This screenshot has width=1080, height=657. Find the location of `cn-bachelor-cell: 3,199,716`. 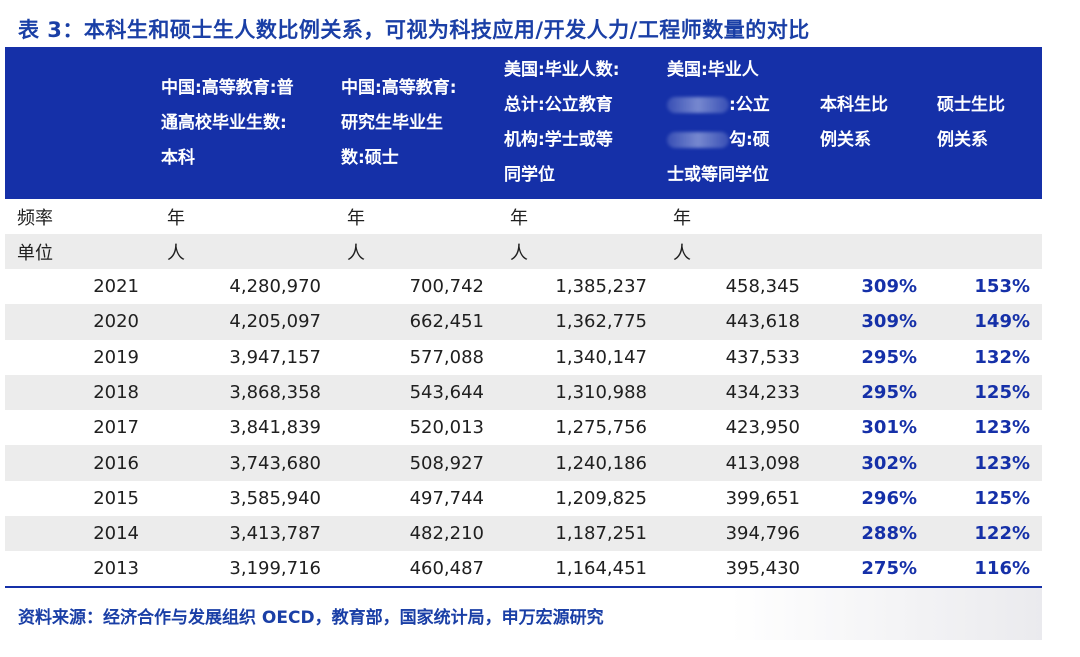

cn-bachelor-cell: 3,199,716 is located at coordinates (243, 569).